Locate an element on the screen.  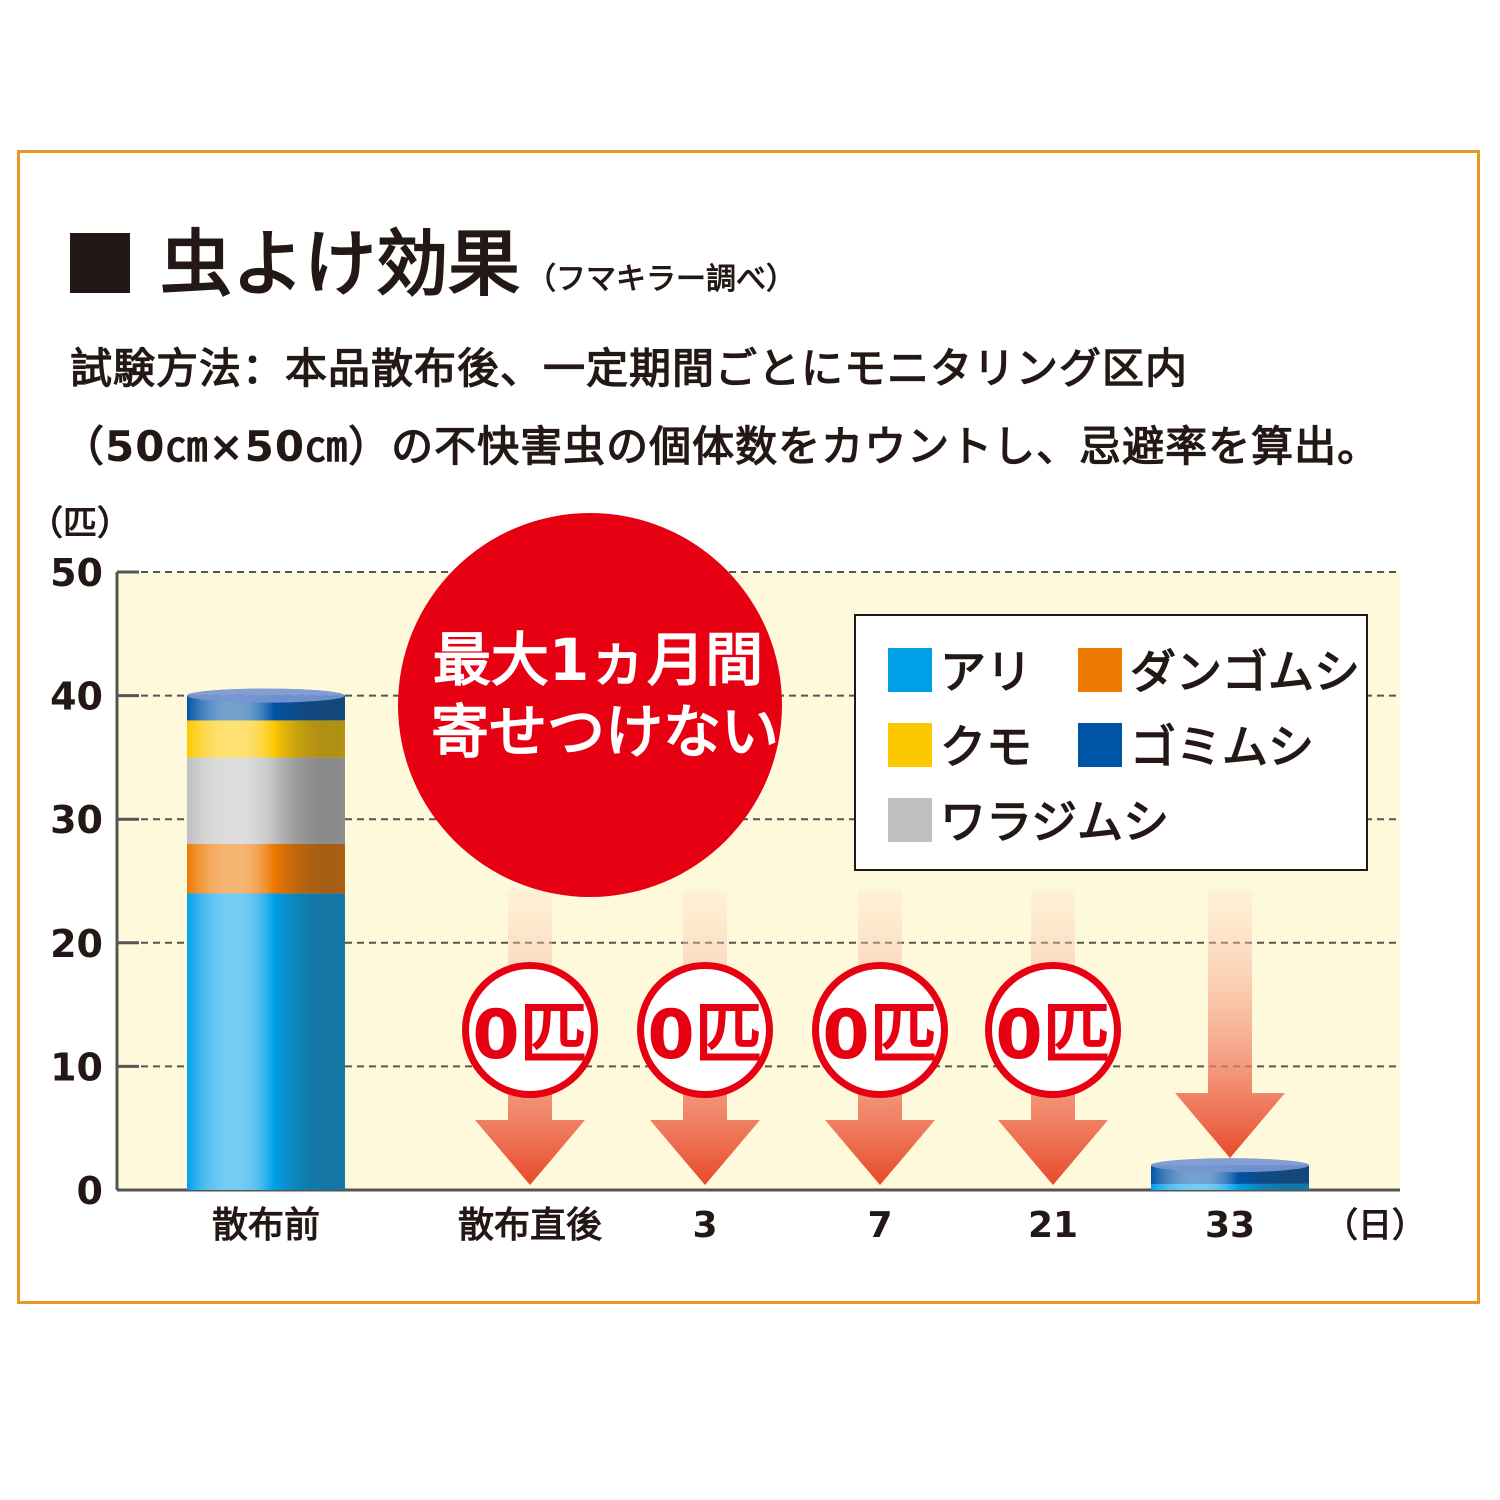
legend-label: クモ is located at coordinates (986, 747).